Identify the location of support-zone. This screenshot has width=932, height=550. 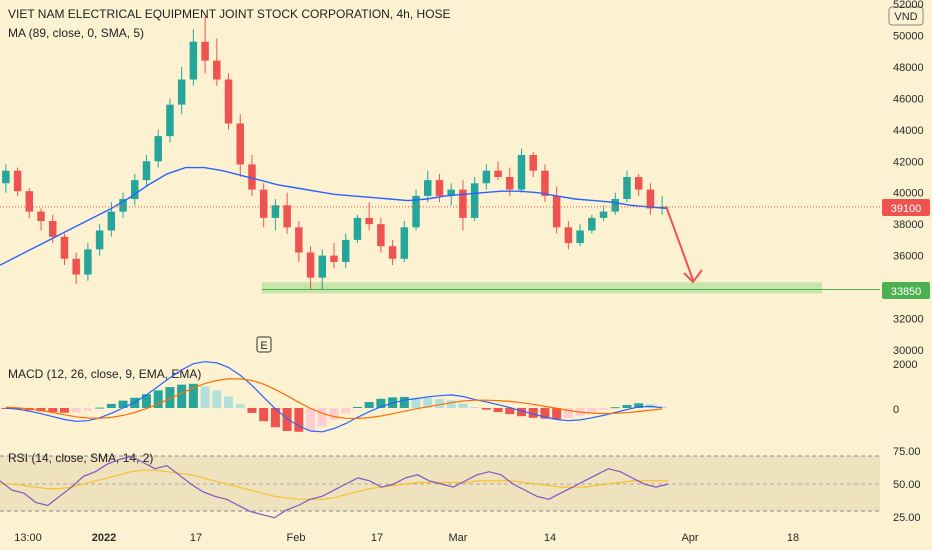
(542, 288).